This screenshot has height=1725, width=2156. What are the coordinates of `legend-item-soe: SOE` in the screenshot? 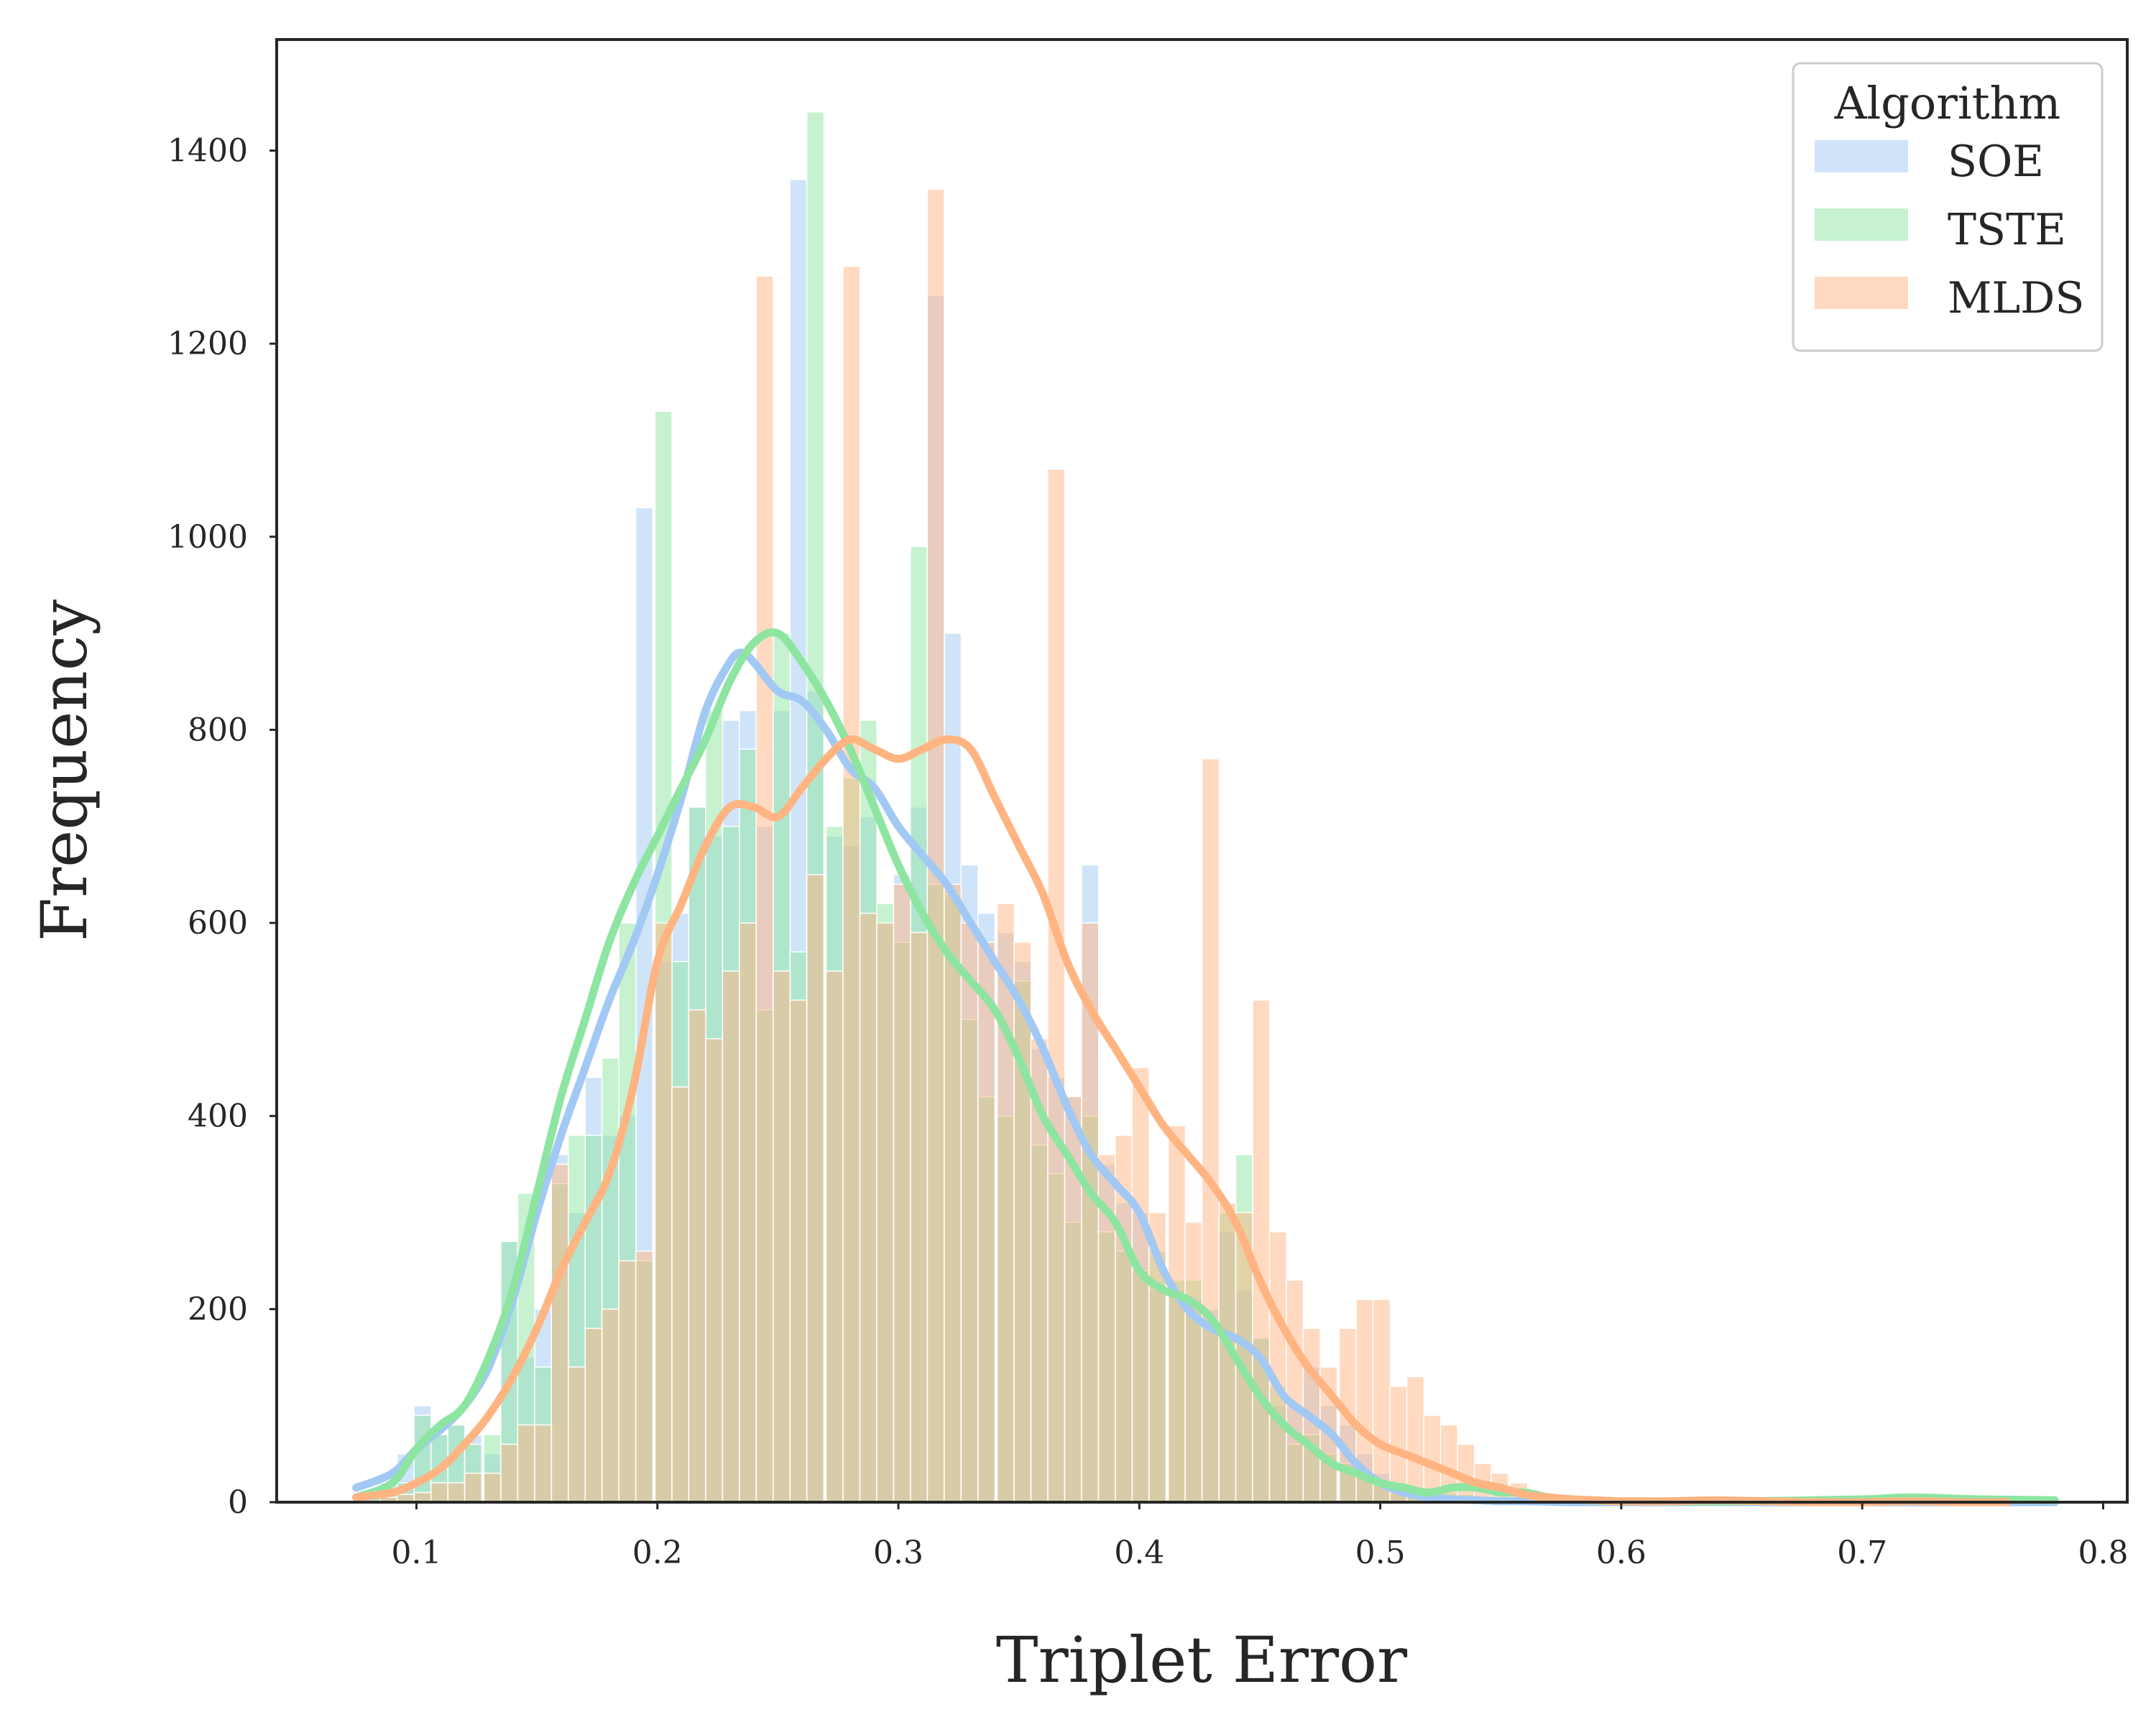 It's located at (1930, 162).